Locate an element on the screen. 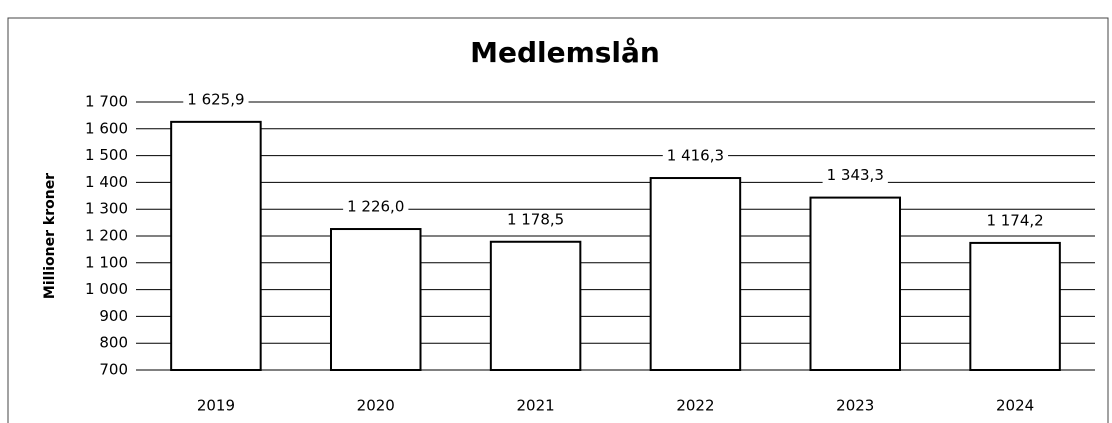 The image size is (1112, 423). y-tick-label: 1 600 is located at coordinates (106, 128).